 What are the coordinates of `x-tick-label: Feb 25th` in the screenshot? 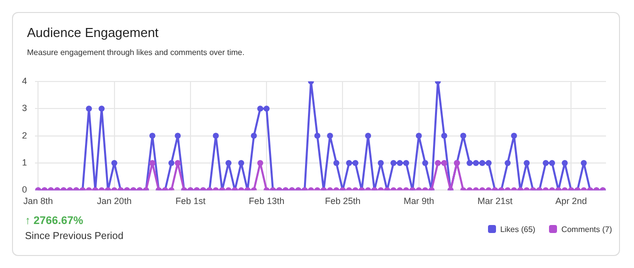 It's located at (342, 201).